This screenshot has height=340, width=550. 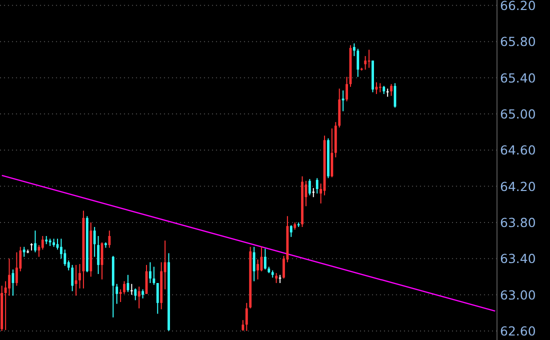 What do you see at coordinates (518, 150) in the screenshot?
I see `y-tick-label: 64.60` at bounding box center [518, 150].